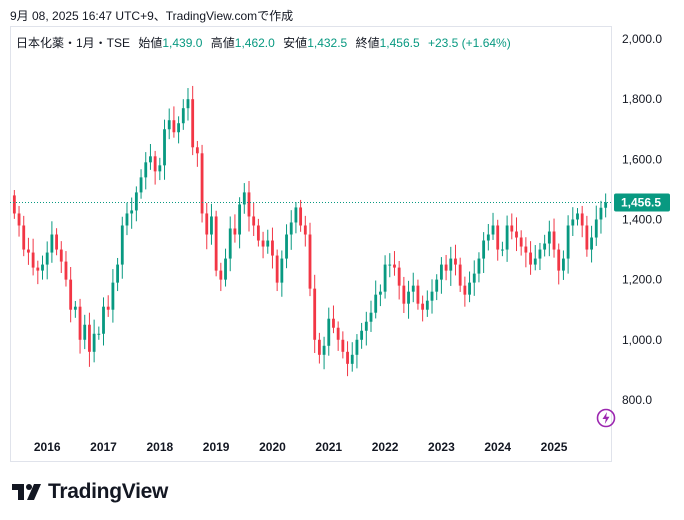  What do you see at coordinates (642, 340) in the screenshot?
I see `y-tick-label: 1,000.0` at bounding box center [642, 340].